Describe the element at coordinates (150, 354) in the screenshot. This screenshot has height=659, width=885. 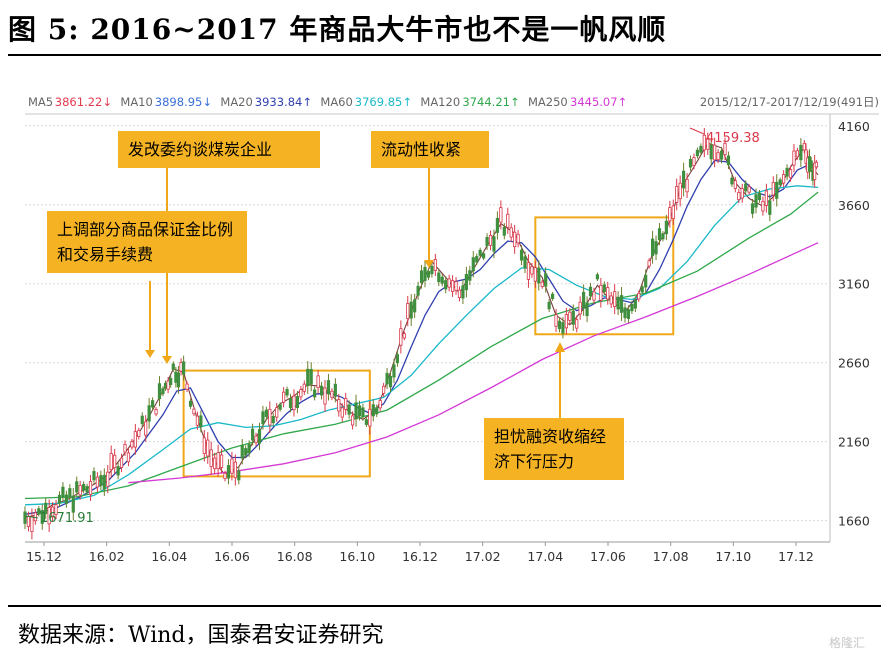
I see `arrow-margin-head` at that location.